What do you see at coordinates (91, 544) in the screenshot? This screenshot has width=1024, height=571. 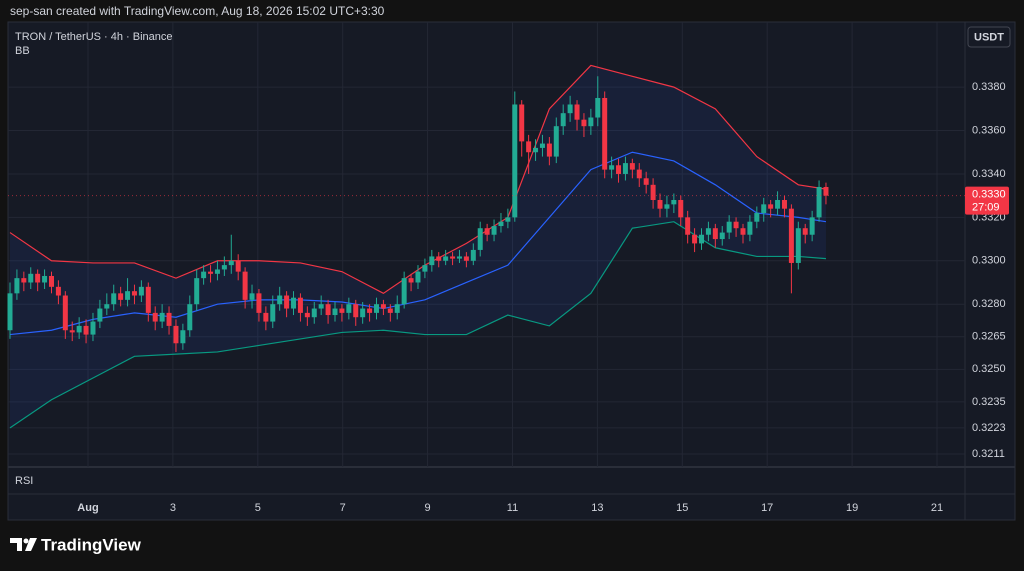 I see `brand-text: TradingView` at bounding box center [91, 544].